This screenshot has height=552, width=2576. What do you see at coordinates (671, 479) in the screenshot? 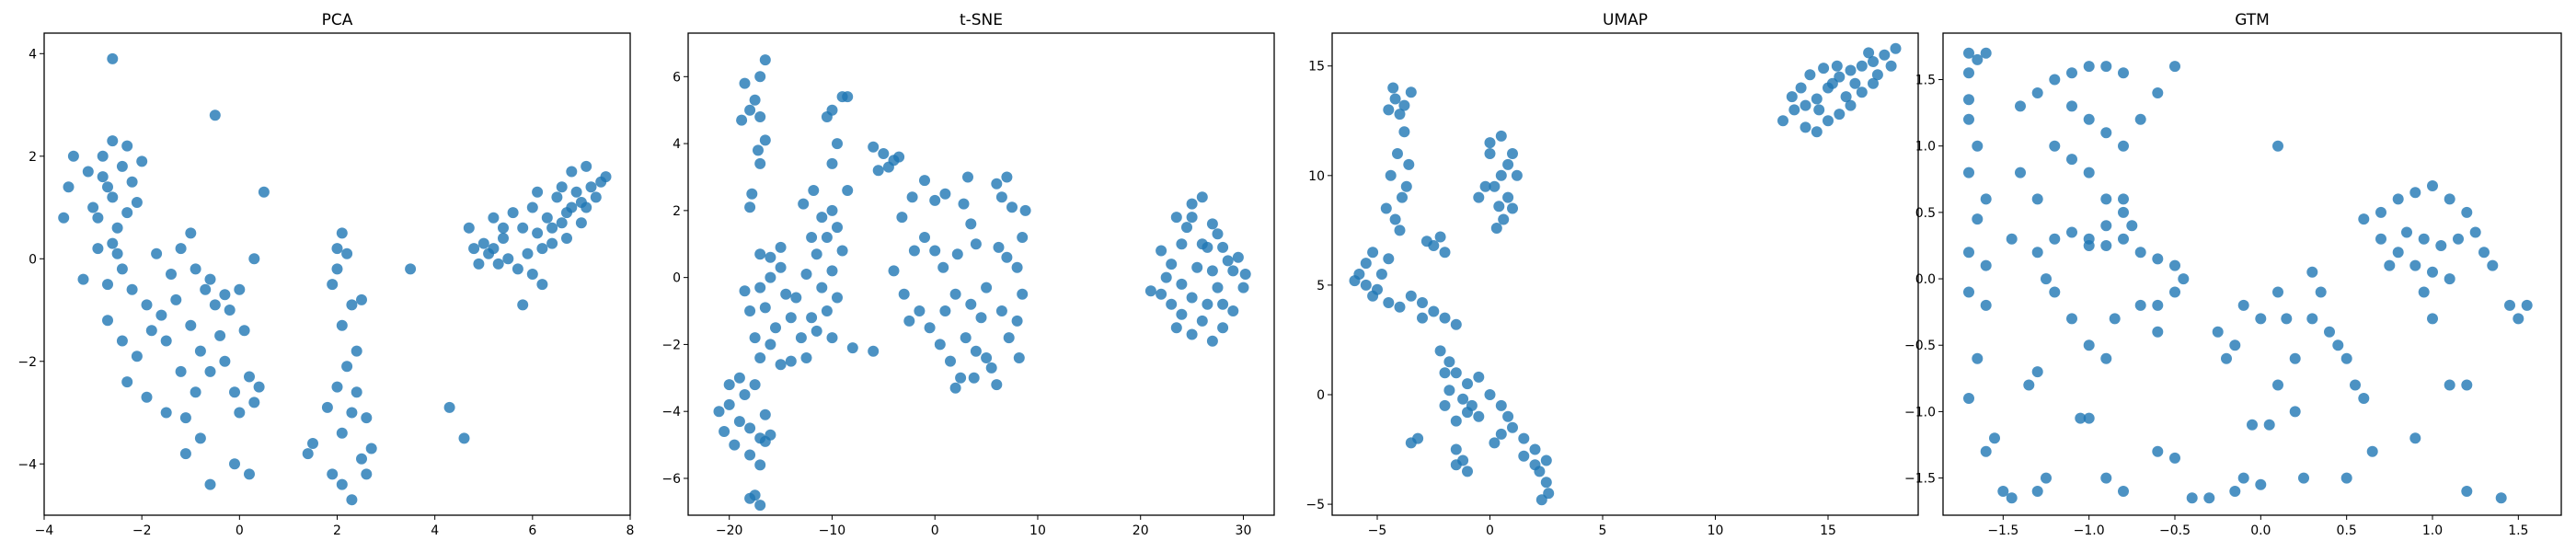
I see `y-tick-label: −6` at bounding box center [671, 479].